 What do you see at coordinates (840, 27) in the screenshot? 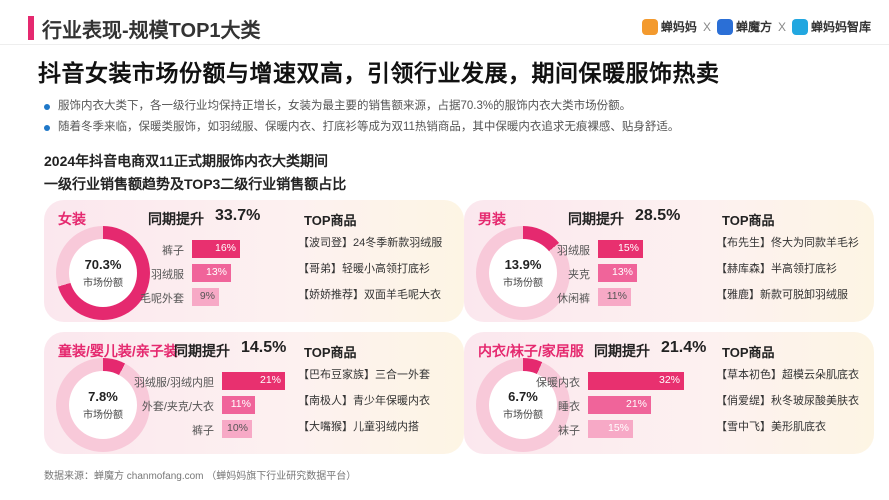
I see `brand-zhiku-name: 蝉妈妈智库` at bounding box center [840, 27].